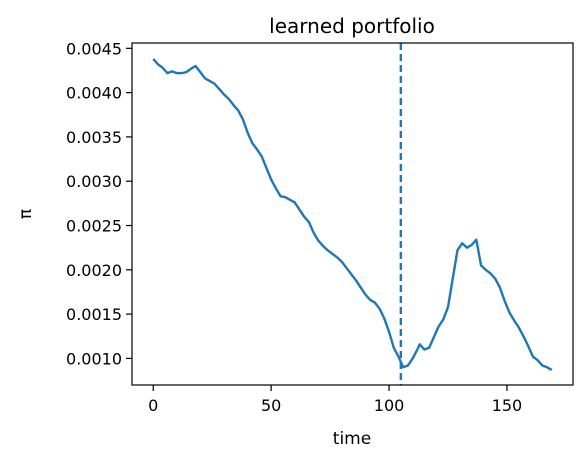 The image size is (587, 464). Describe the element at coordinates (94, 137) in the screenshot. I see `y-tick-label: 0.0035` at that location.